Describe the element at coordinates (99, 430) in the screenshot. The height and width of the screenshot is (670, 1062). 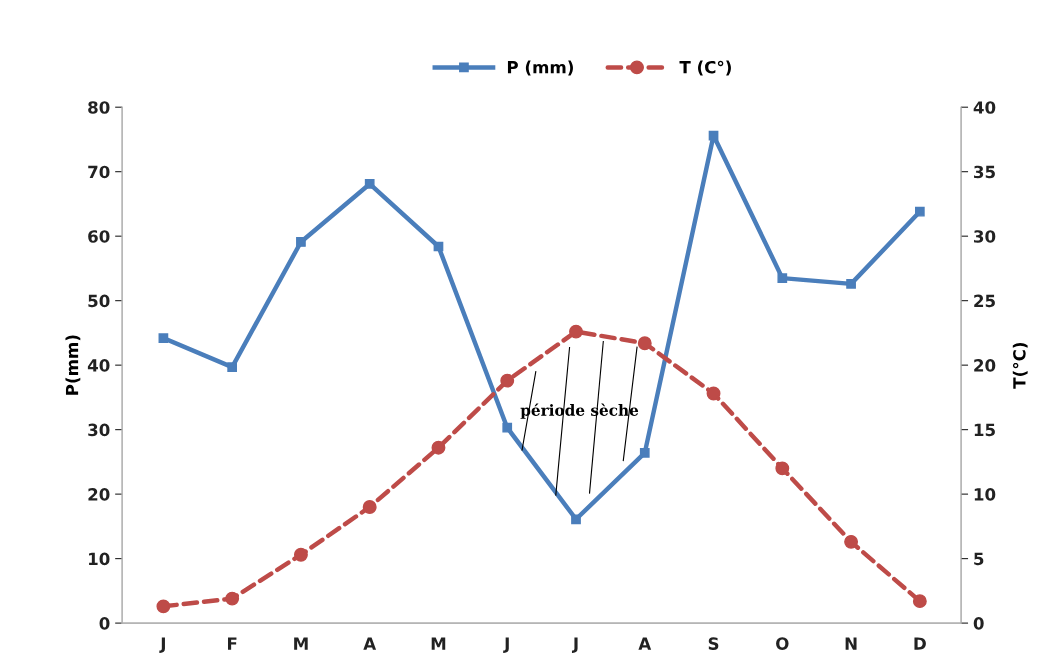
I see `y-tick-label: 30` at that location.